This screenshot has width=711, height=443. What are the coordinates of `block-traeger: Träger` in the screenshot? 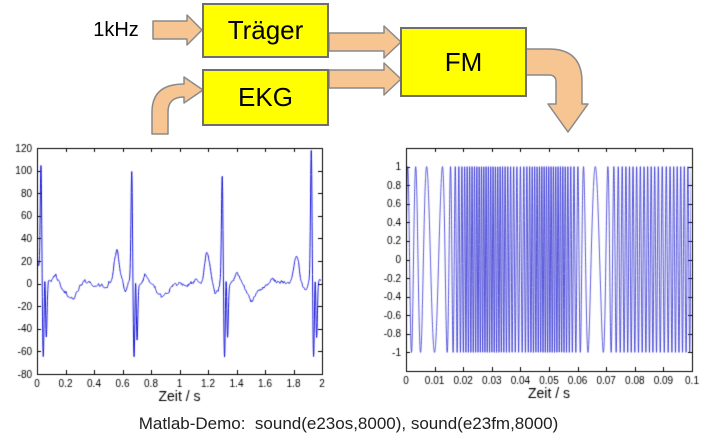 It's located at (265, 30).